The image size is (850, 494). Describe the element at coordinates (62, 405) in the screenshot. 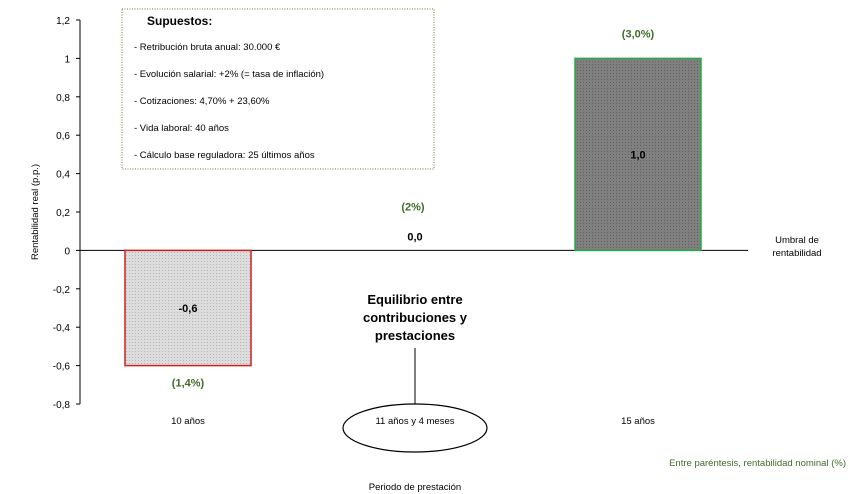

I see `y-tick-label: -0,8` at that location.